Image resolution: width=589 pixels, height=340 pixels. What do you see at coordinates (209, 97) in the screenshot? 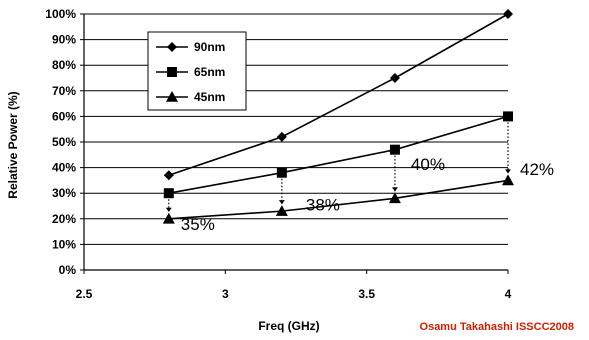
I see `legend-label: 45nm` at bounding box center [209, 97].